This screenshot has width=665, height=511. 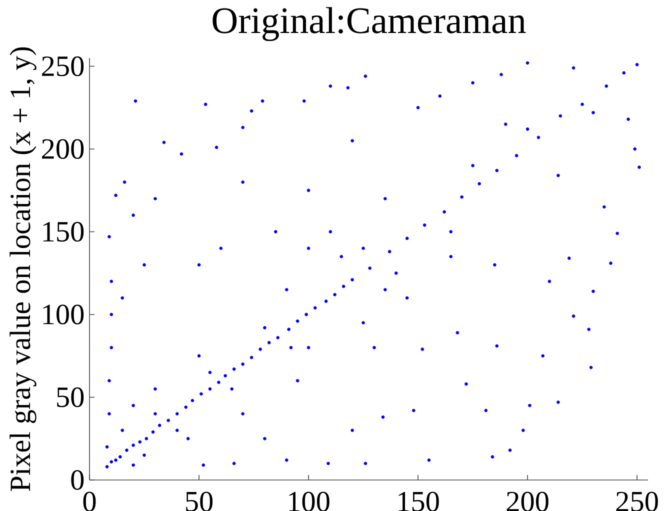 I want to click on y-tick-label: 100, so click(x=63, y=314).